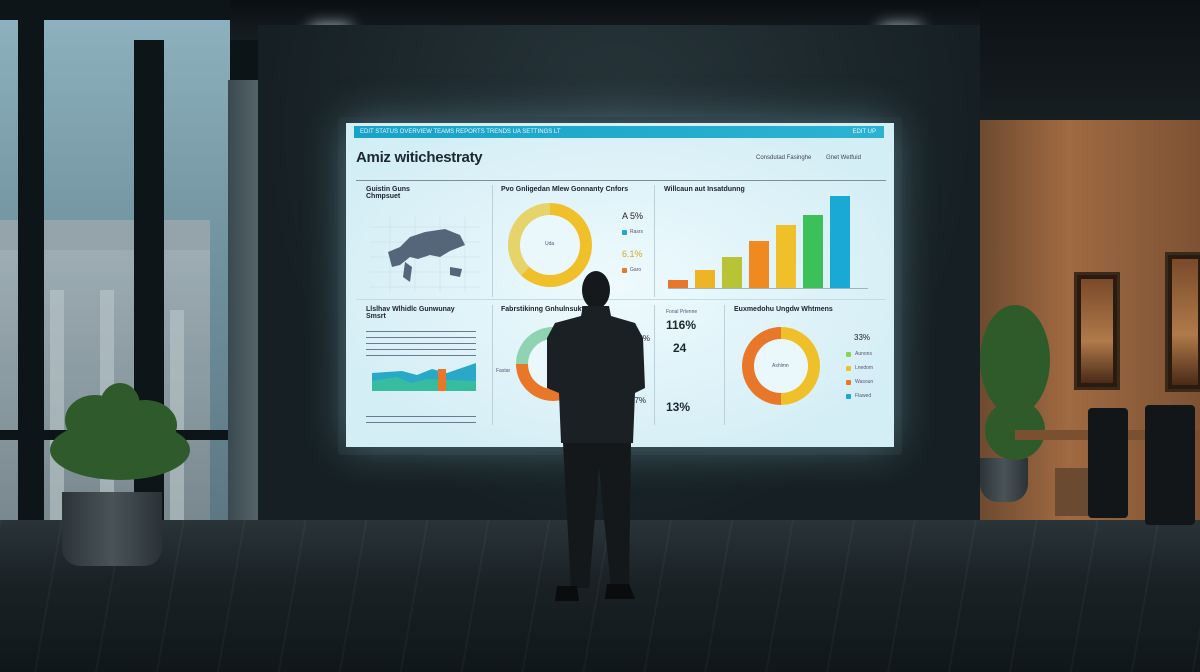 The image size is (1200, 672). Describe the element at coordinates (863, 354) in the screenshot. I see `legend-label: Aunons` at that location.